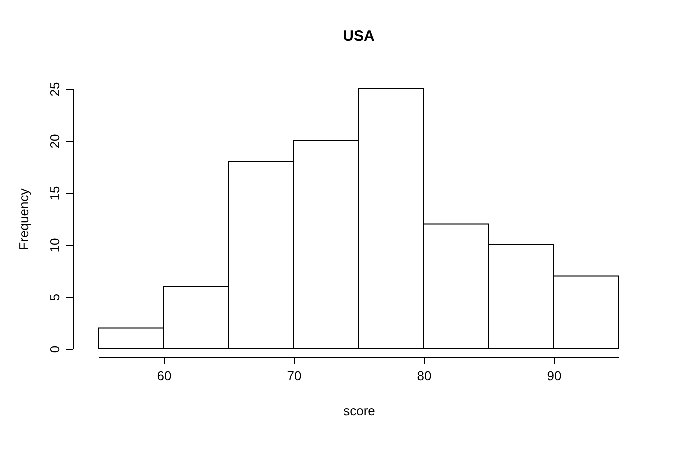  I want to click on y-tick-label: 25, so click(55, 89).